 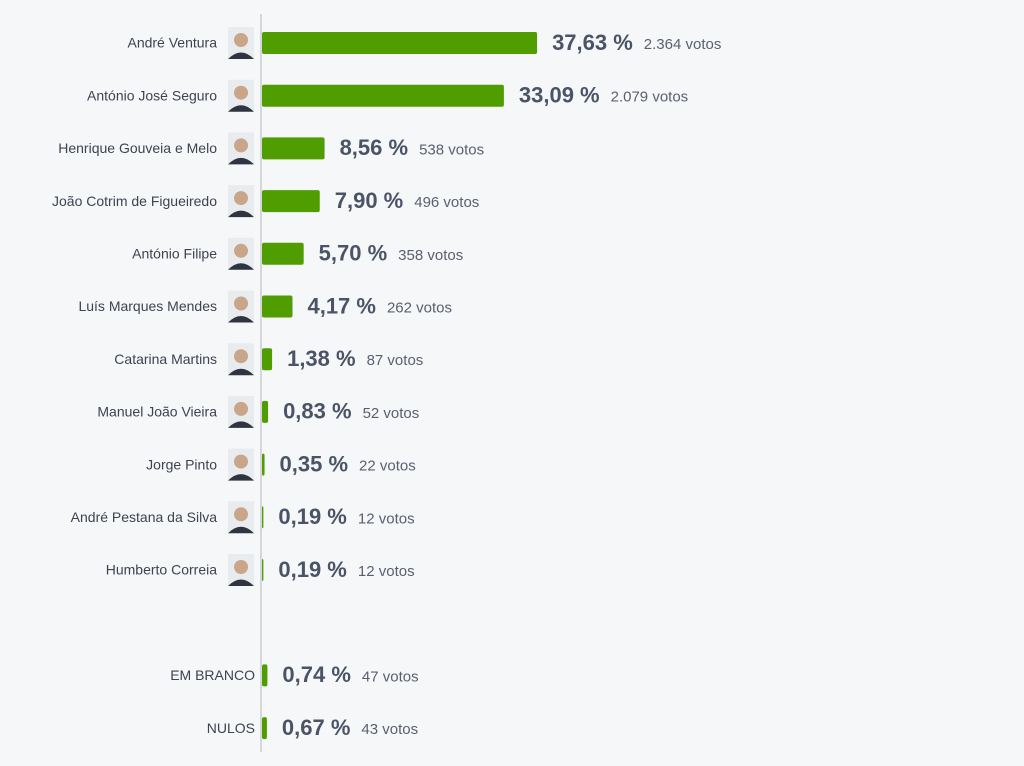 What do you see at coordinates (316, 674) in the screenshot?
I see `value-label: 0,74 %` at bounding box center [316, 674].